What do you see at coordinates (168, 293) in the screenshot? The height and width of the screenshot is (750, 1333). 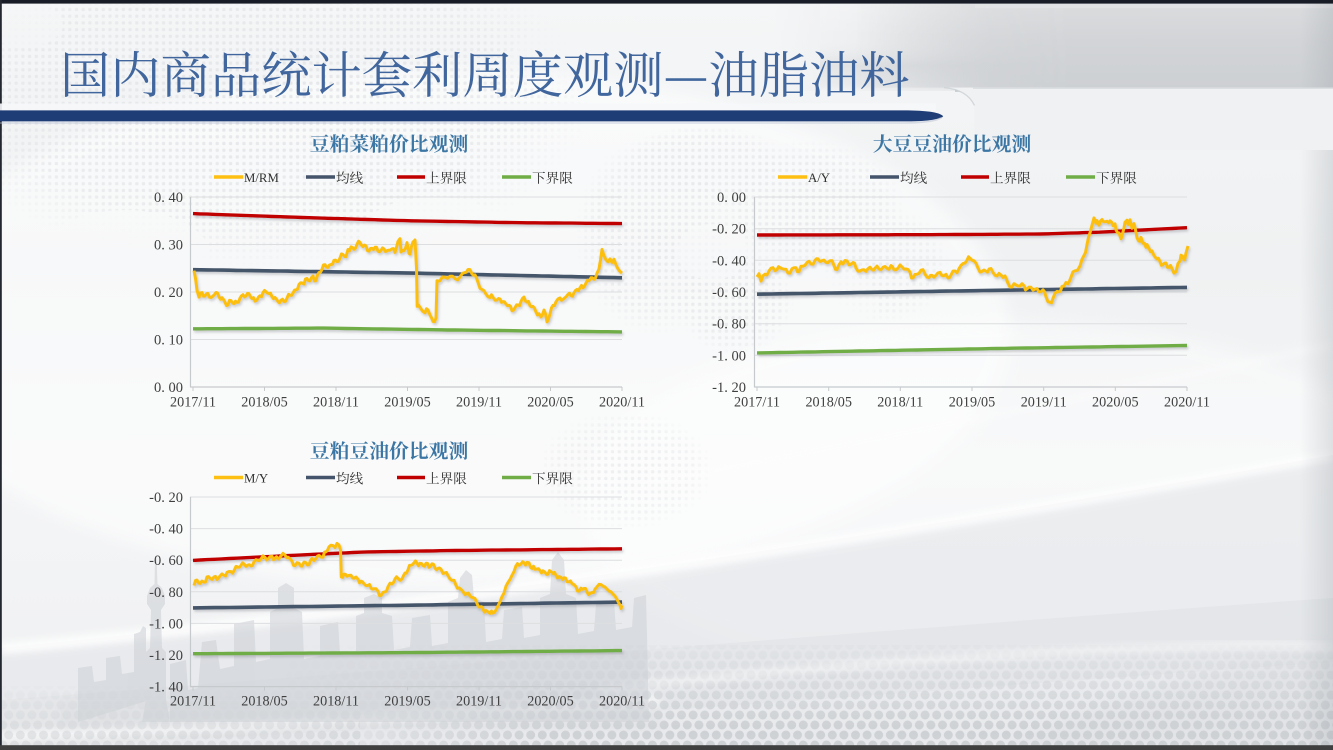 I see `svg-text: 0. 20` at bounding box center [168, 293].